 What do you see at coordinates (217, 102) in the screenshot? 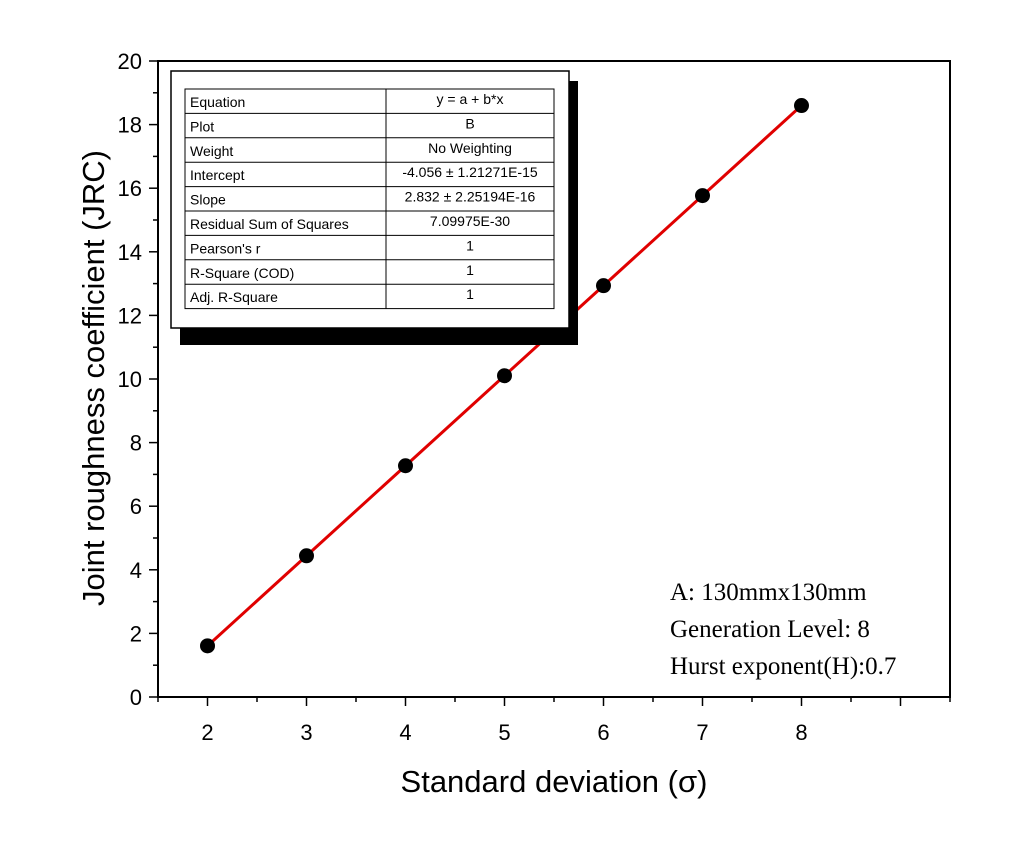
I see `fit-table-label: Equation` at bounding box center [217, 102].